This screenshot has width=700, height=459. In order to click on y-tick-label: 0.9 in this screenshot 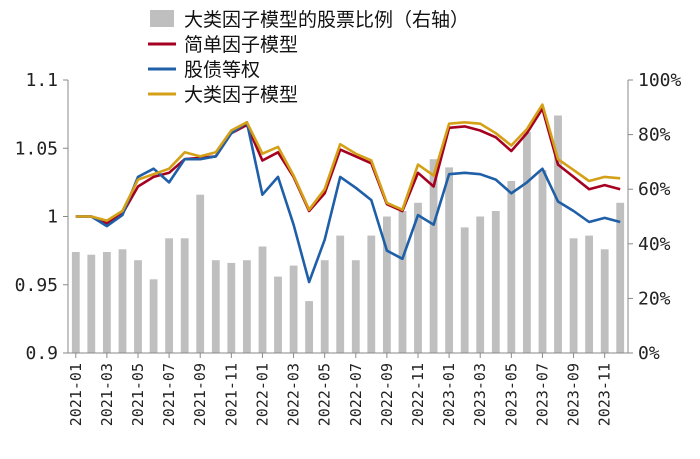, I will do `click(41, 353)`.